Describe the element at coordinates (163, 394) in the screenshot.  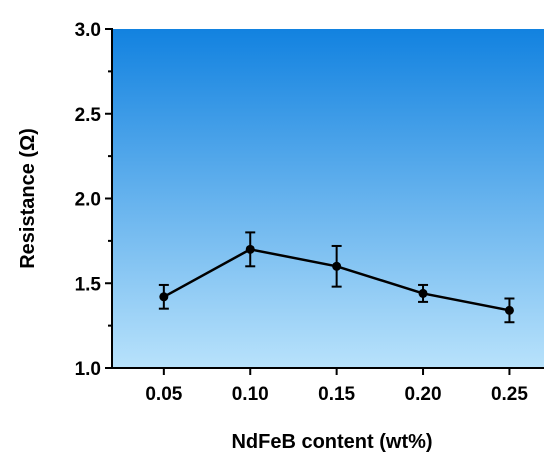
I see `x-tick-label: 0.05` at that location.